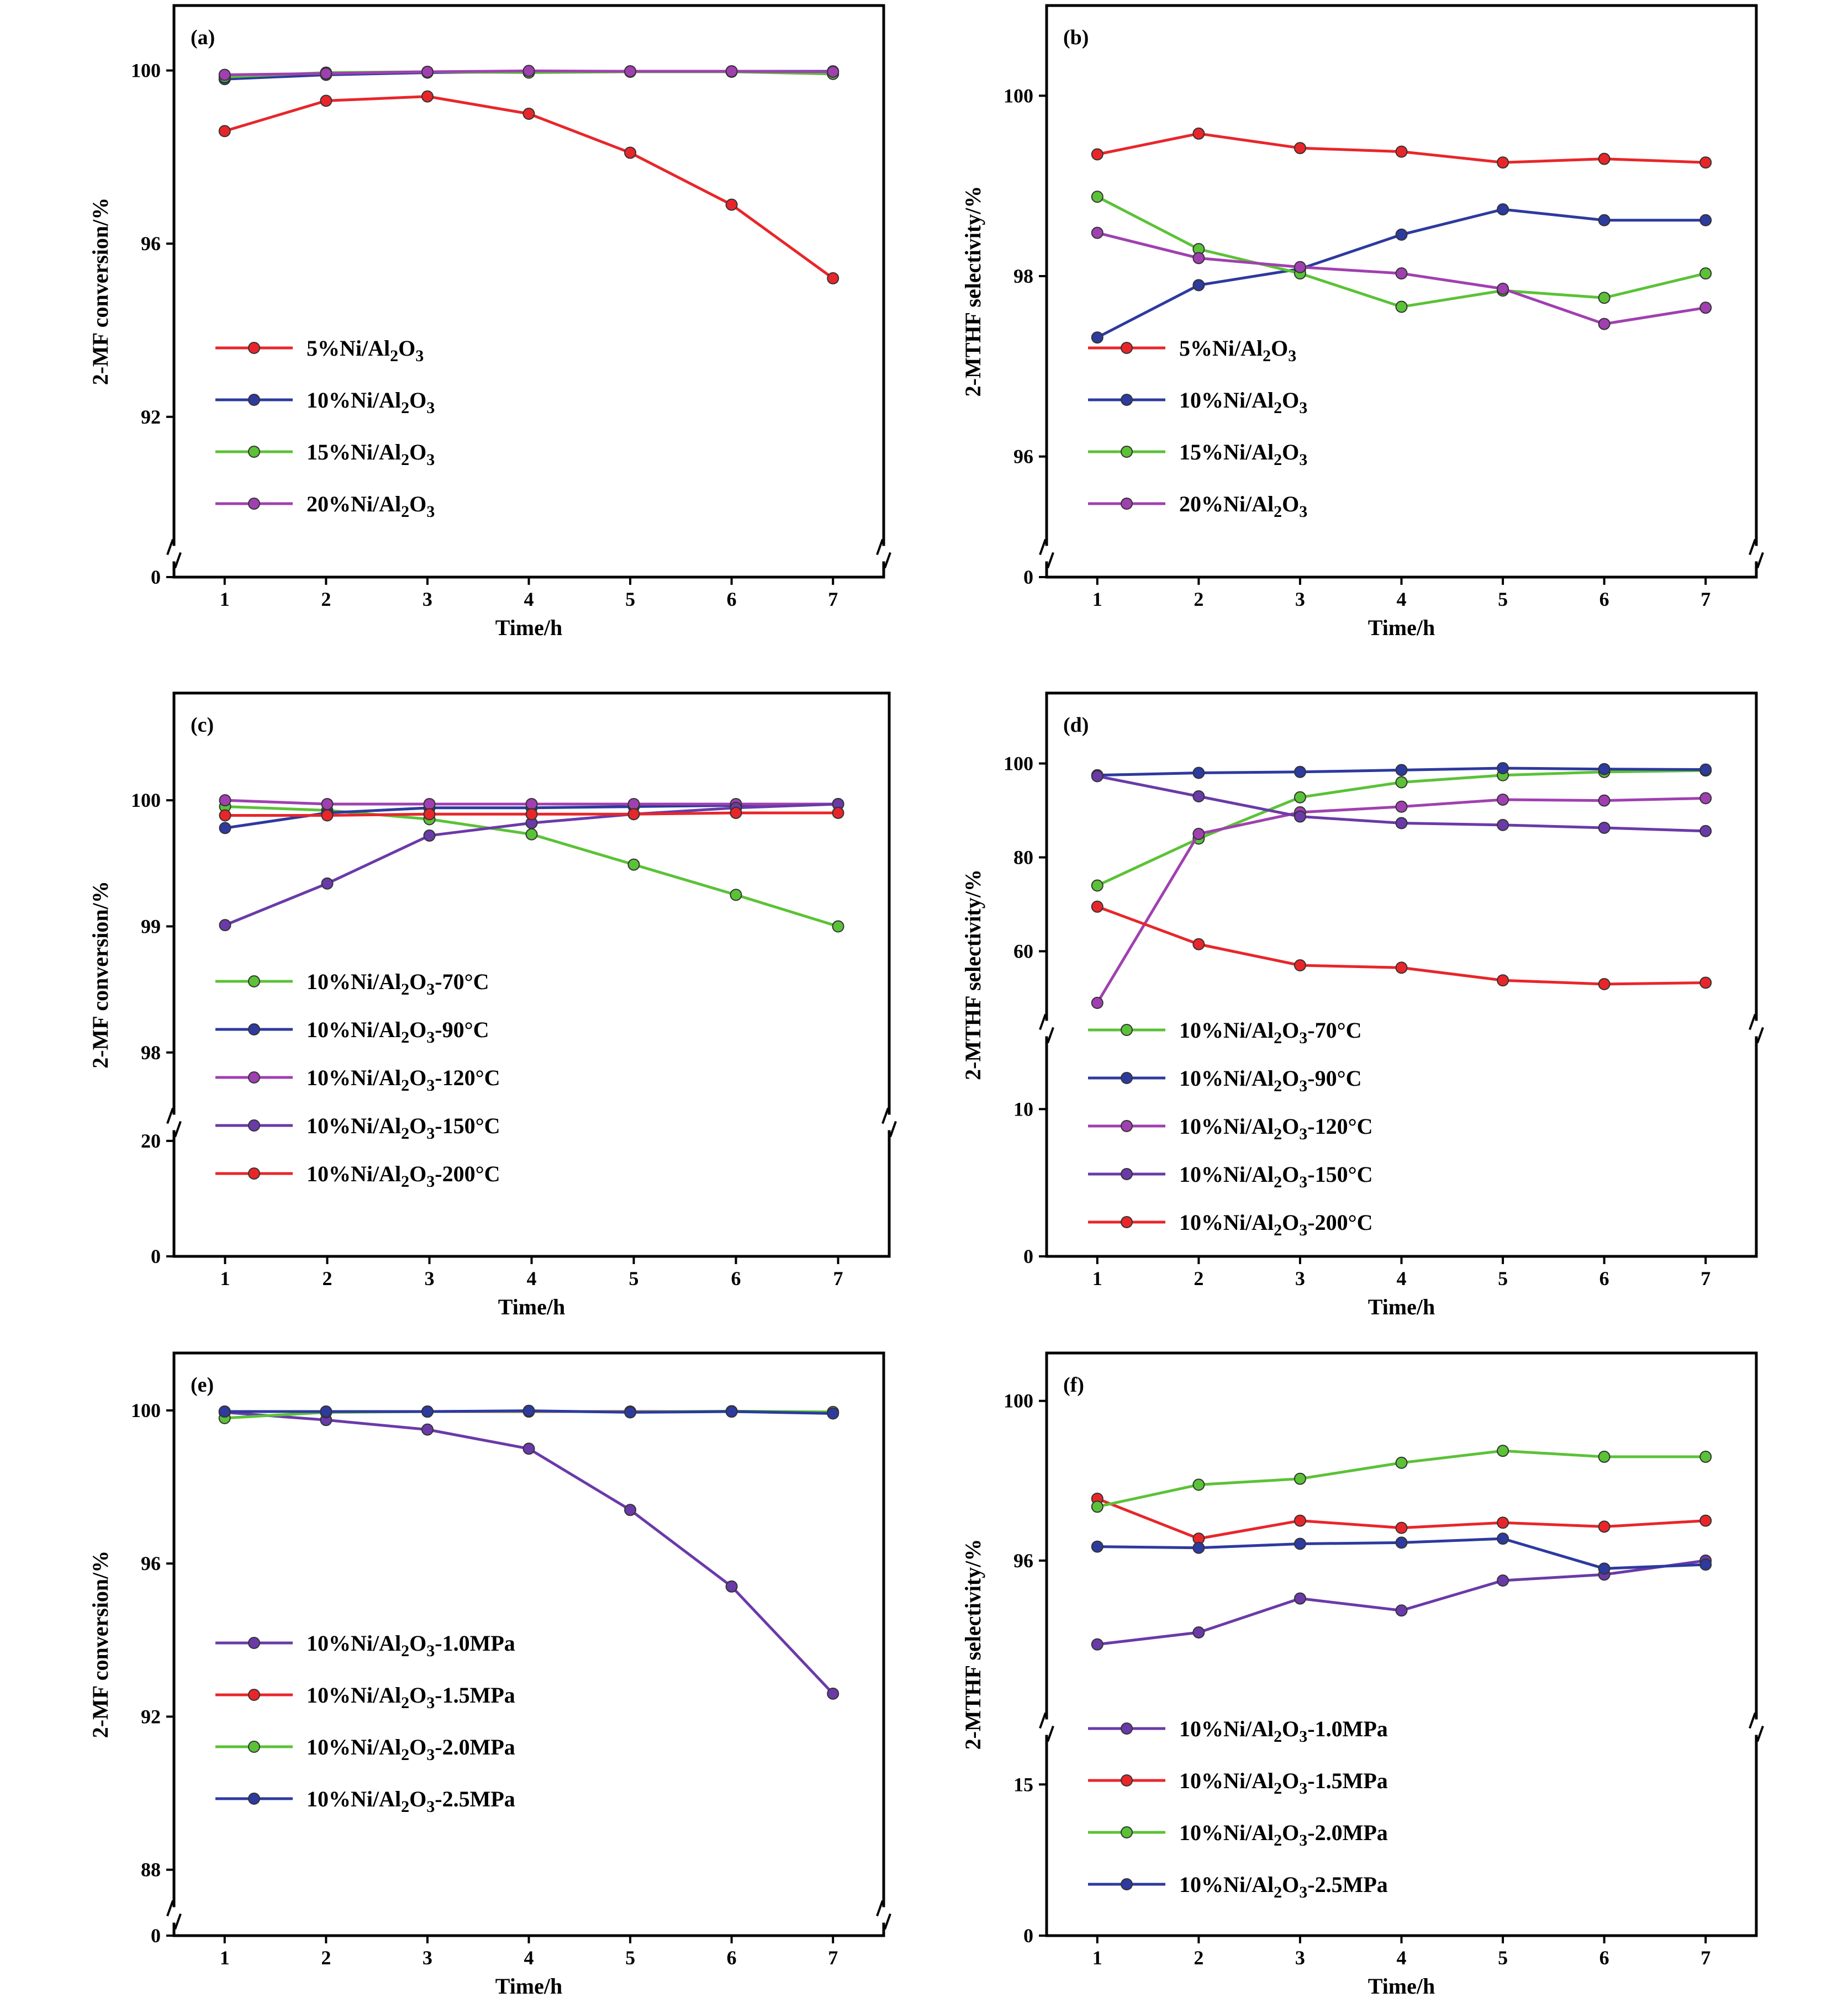 The width and height of the screenshot is (1848, 2003). Describe the element at coordinates (630, 1958) in the screenshot. I see `x-tick-label-e: 5` at that location.